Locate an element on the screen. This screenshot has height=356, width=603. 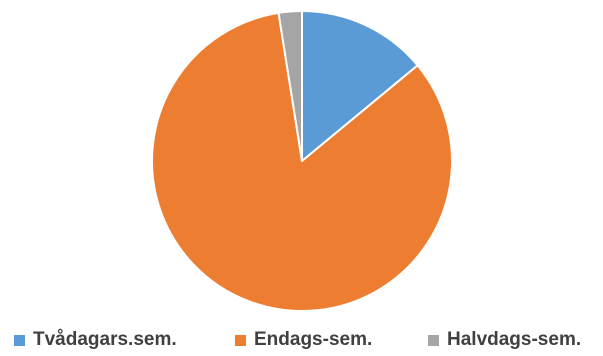
legend: Tvådagars.sem. Endags-sem. Halvdags-sem. is located at coordinates (301, 340).